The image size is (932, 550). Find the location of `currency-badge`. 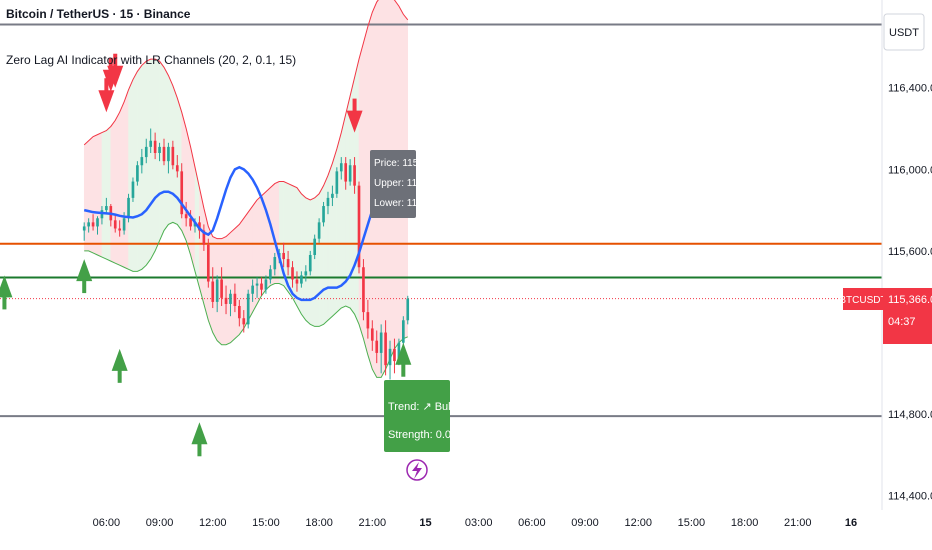

currency-badge is located at coordinates (904, 32).